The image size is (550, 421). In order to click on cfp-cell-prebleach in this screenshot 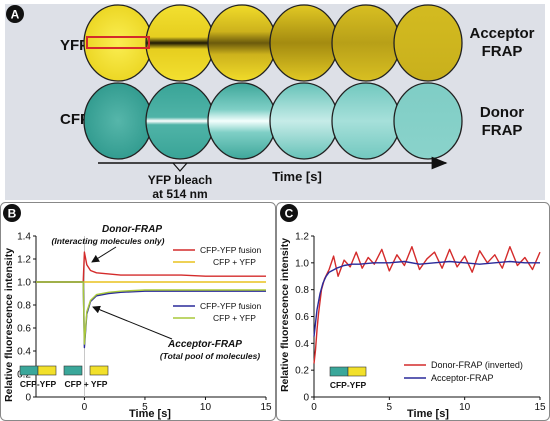, I will do `click(118, 121)`.